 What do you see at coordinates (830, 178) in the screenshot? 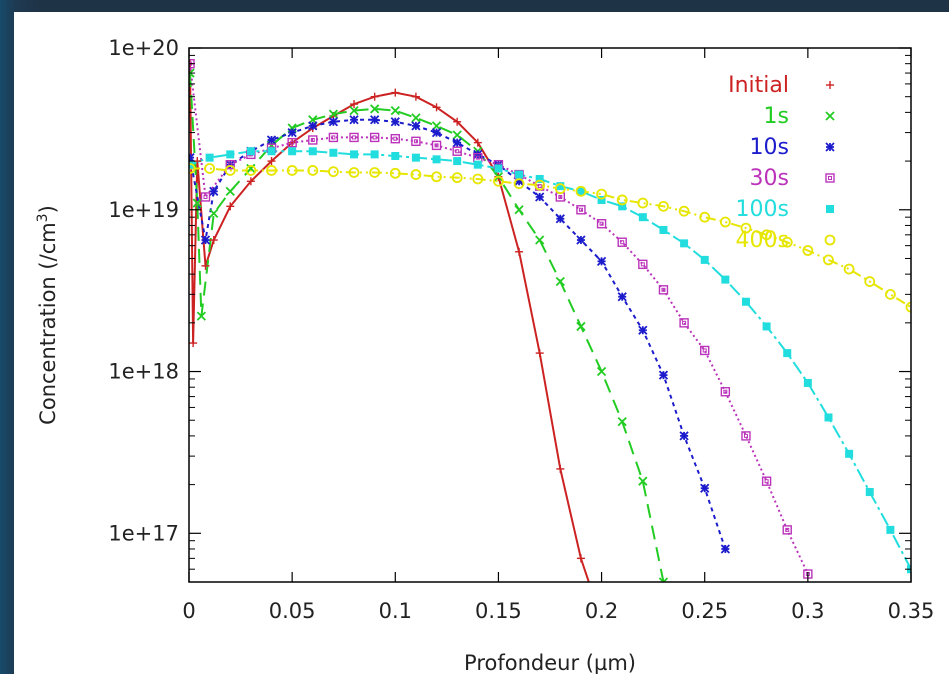
I see `legend-marker-30s` at bounding box center [830, 178].